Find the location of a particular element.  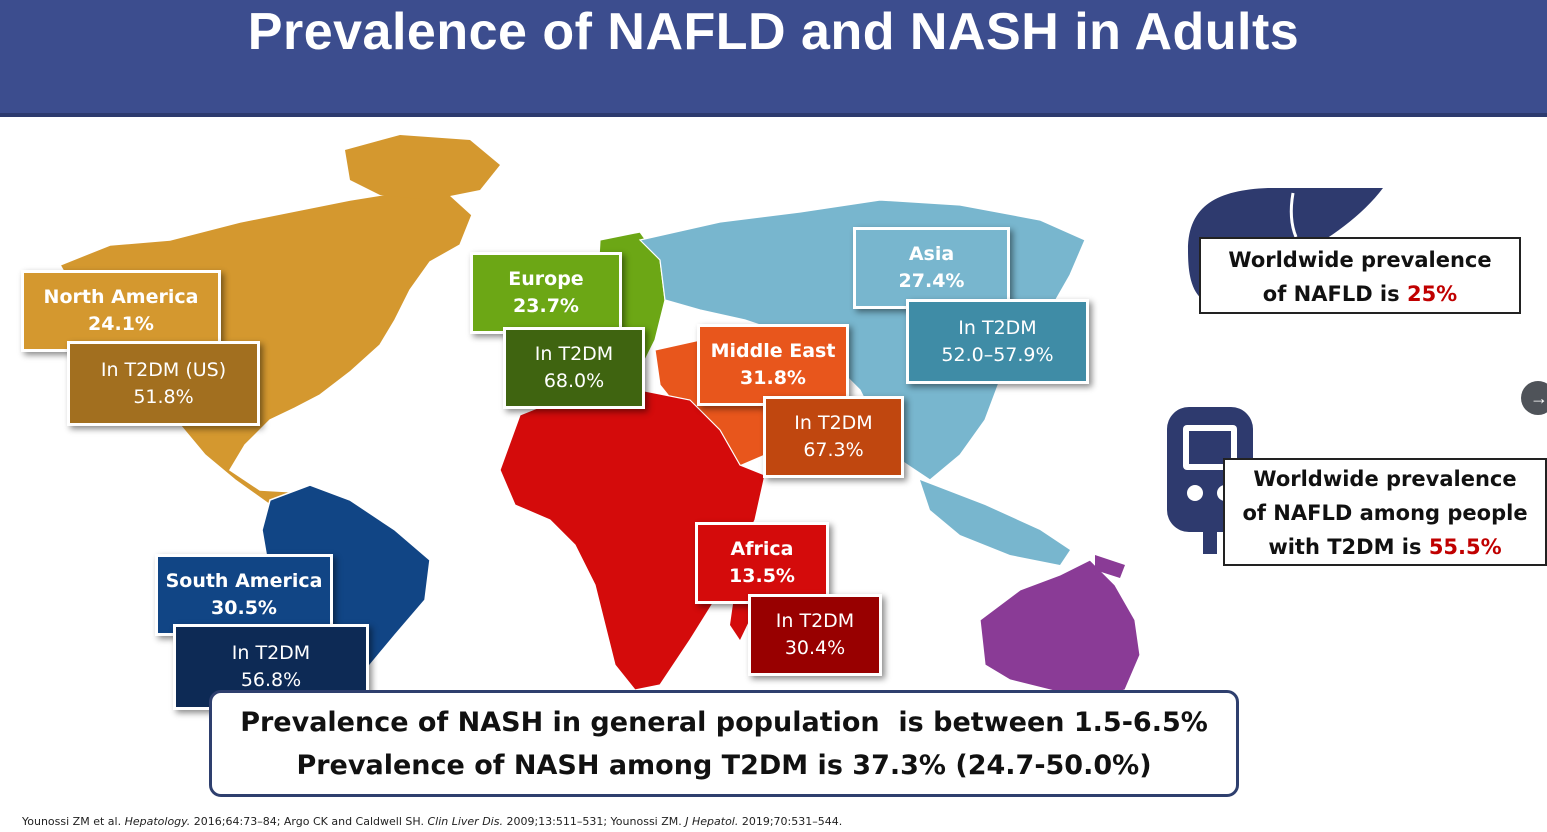

reference-1-authors: Younossi ZM et al. is located at coordinates (73, 821).